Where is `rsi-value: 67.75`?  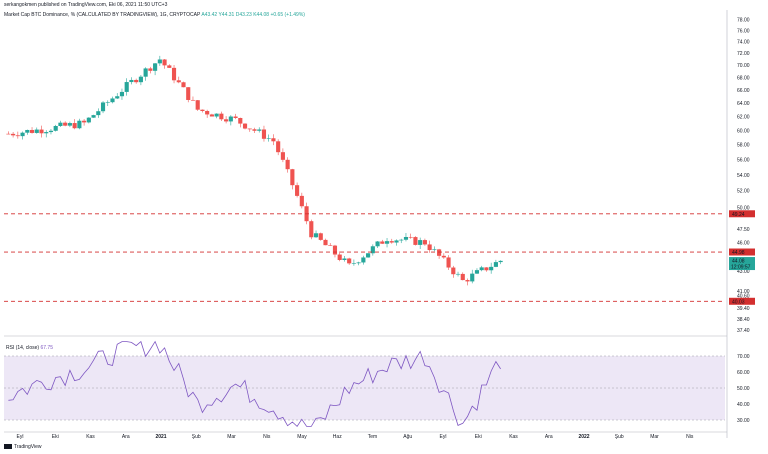 rsi-value: 67.75 is located at coordinates (46, 348).